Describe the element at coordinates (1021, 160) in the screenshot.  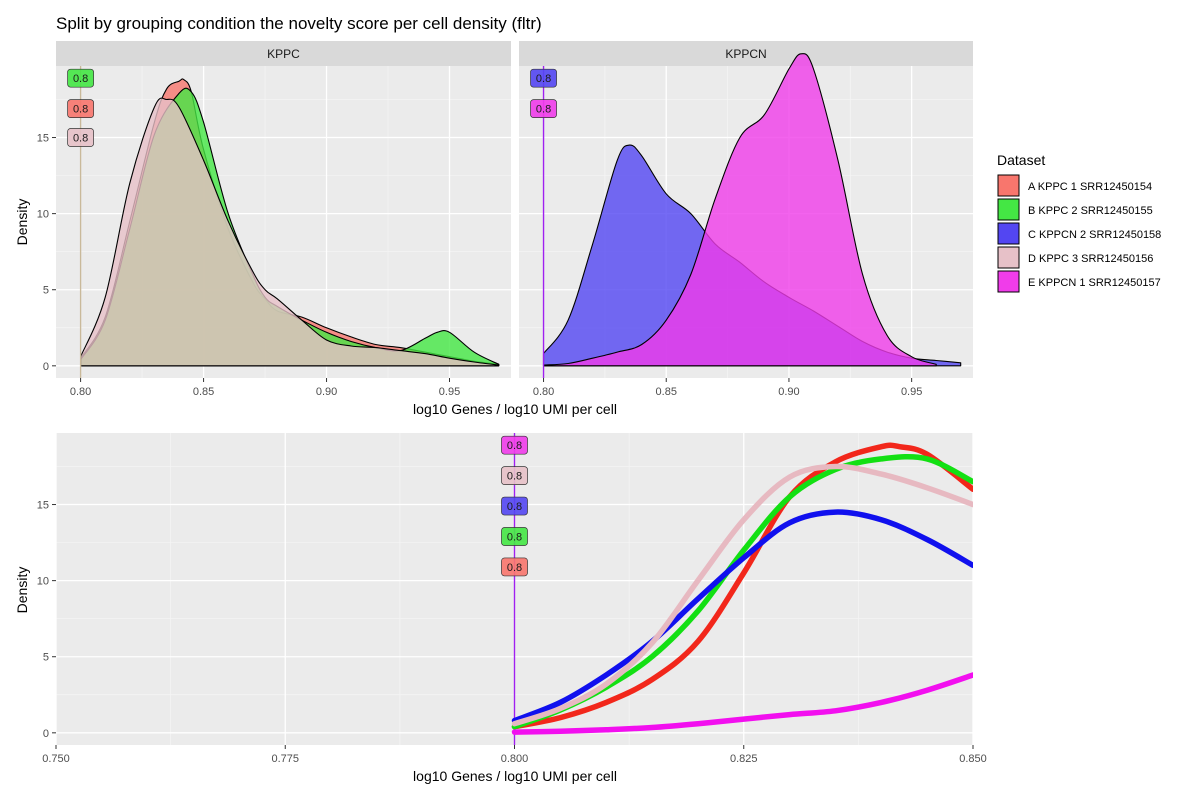
I see `legend-title: Dataset` at that location.